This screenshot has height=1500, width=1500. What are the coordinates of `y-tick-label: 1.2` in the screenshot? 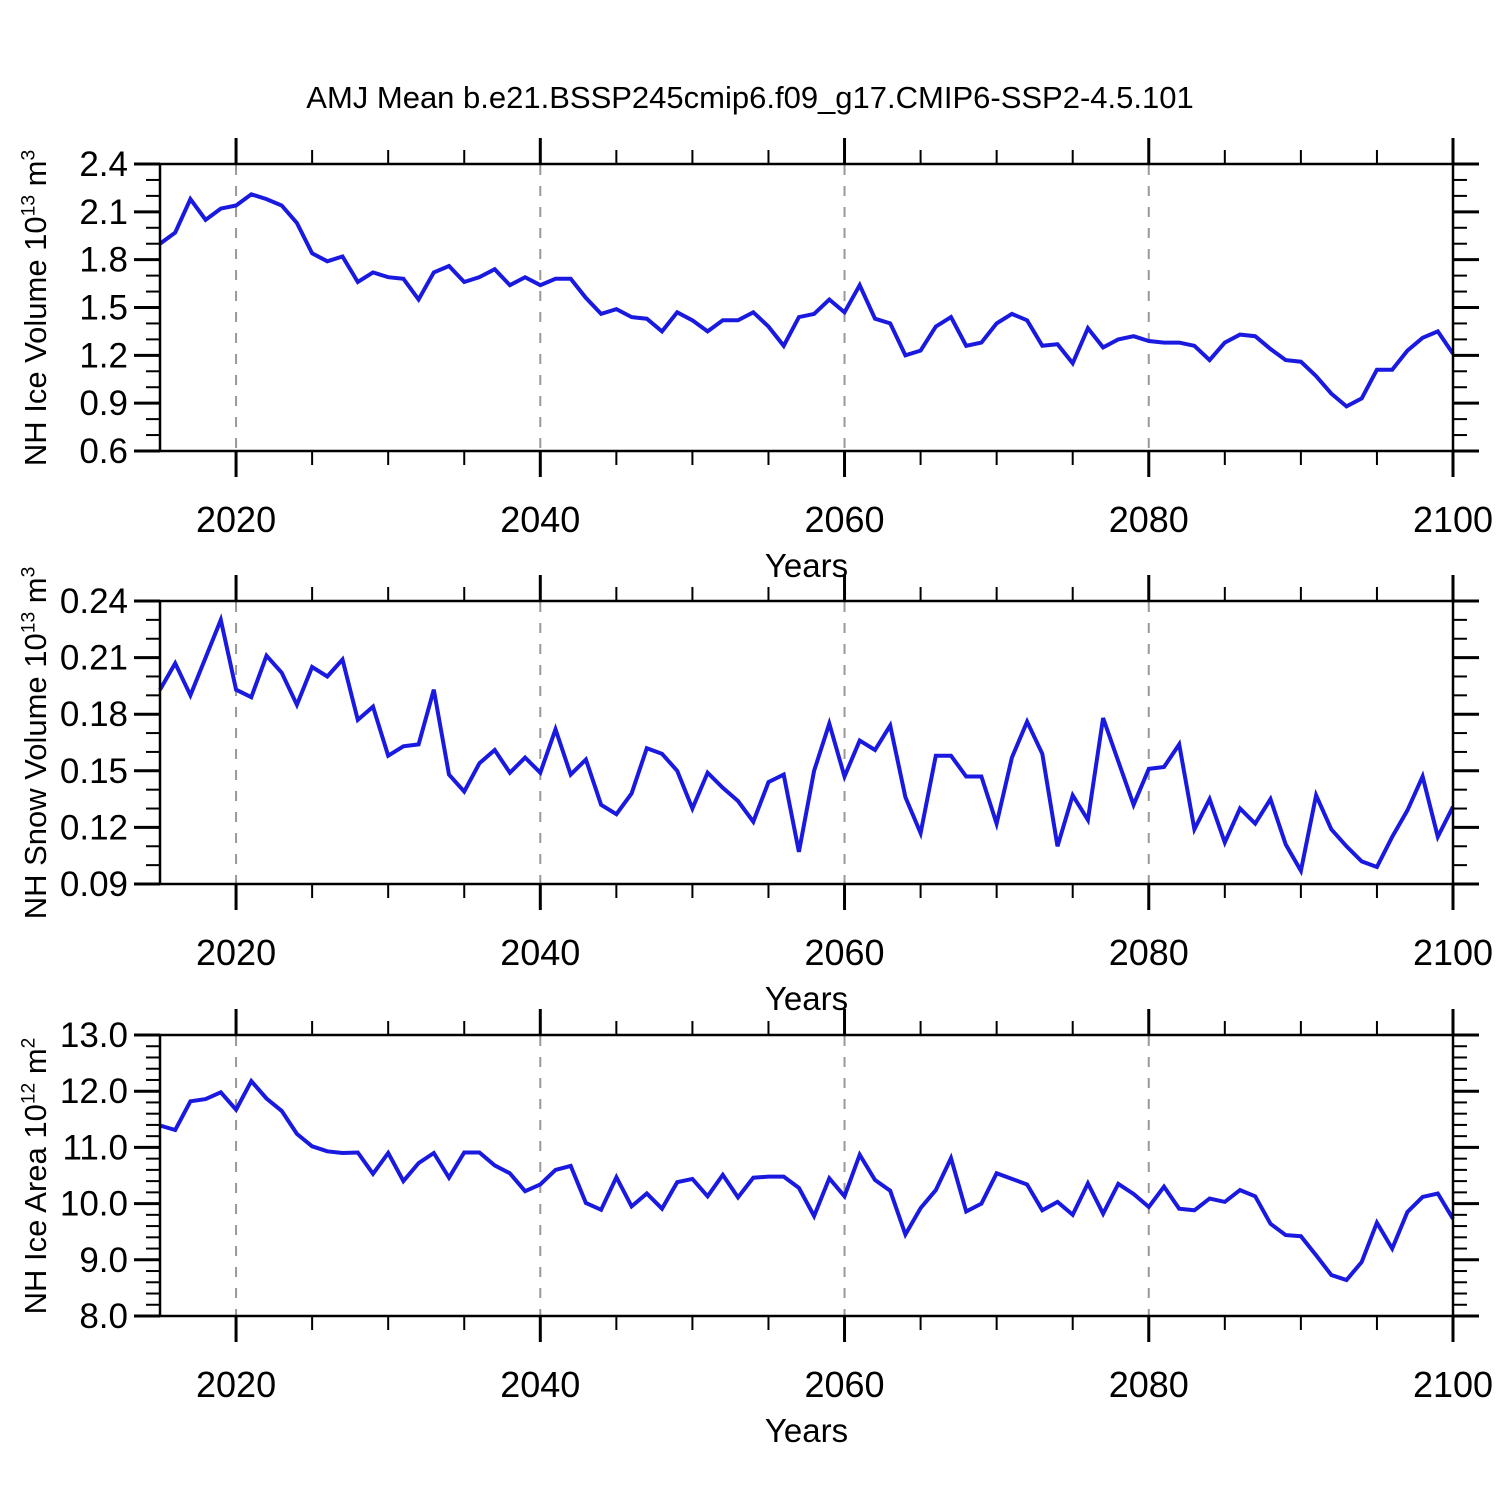 It's located at (103, 355).